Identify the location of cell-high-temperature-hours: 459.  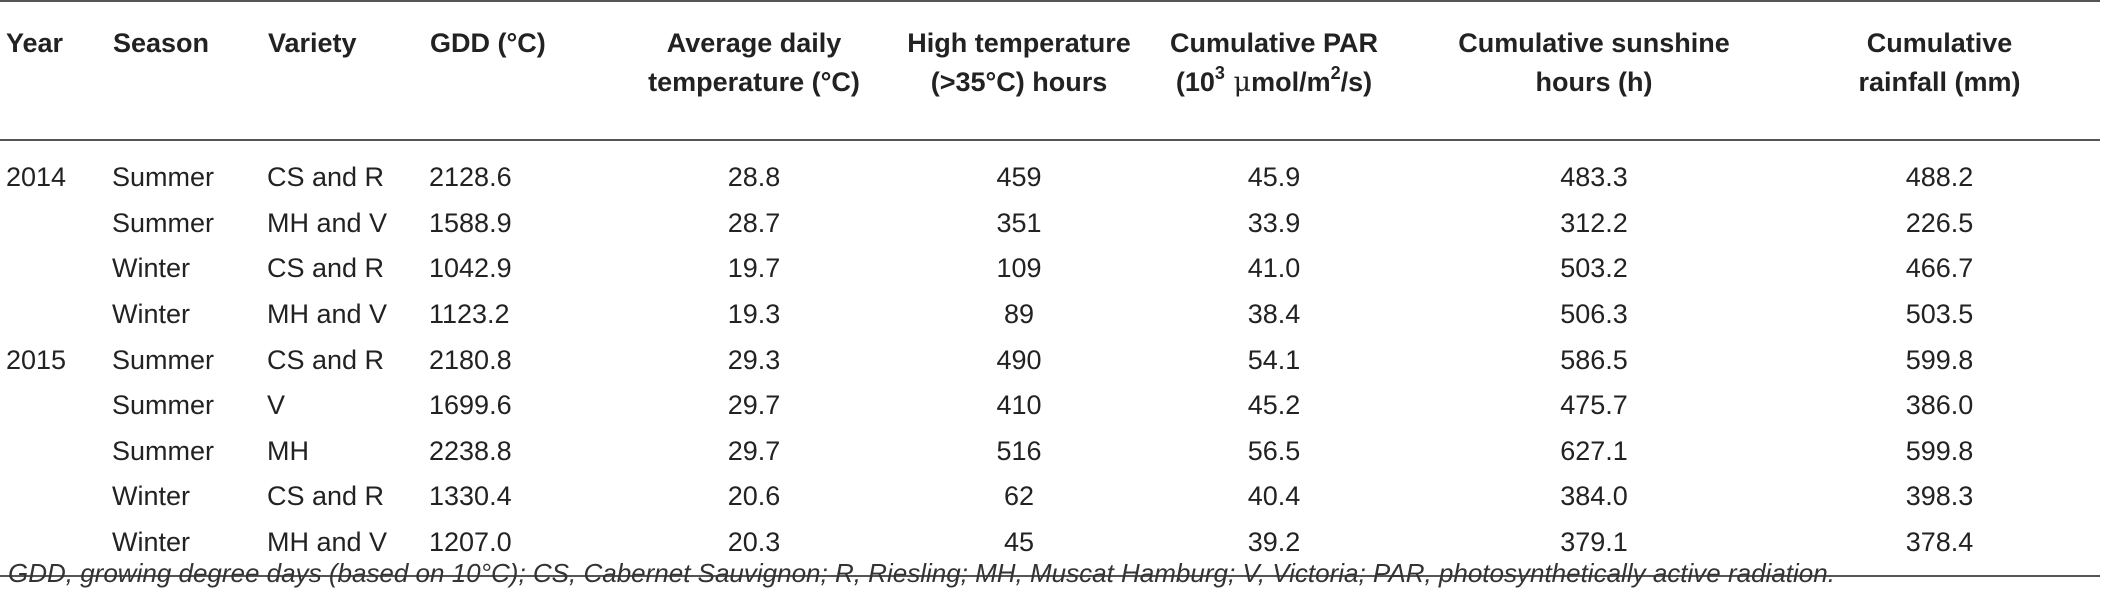
(1019, 177).